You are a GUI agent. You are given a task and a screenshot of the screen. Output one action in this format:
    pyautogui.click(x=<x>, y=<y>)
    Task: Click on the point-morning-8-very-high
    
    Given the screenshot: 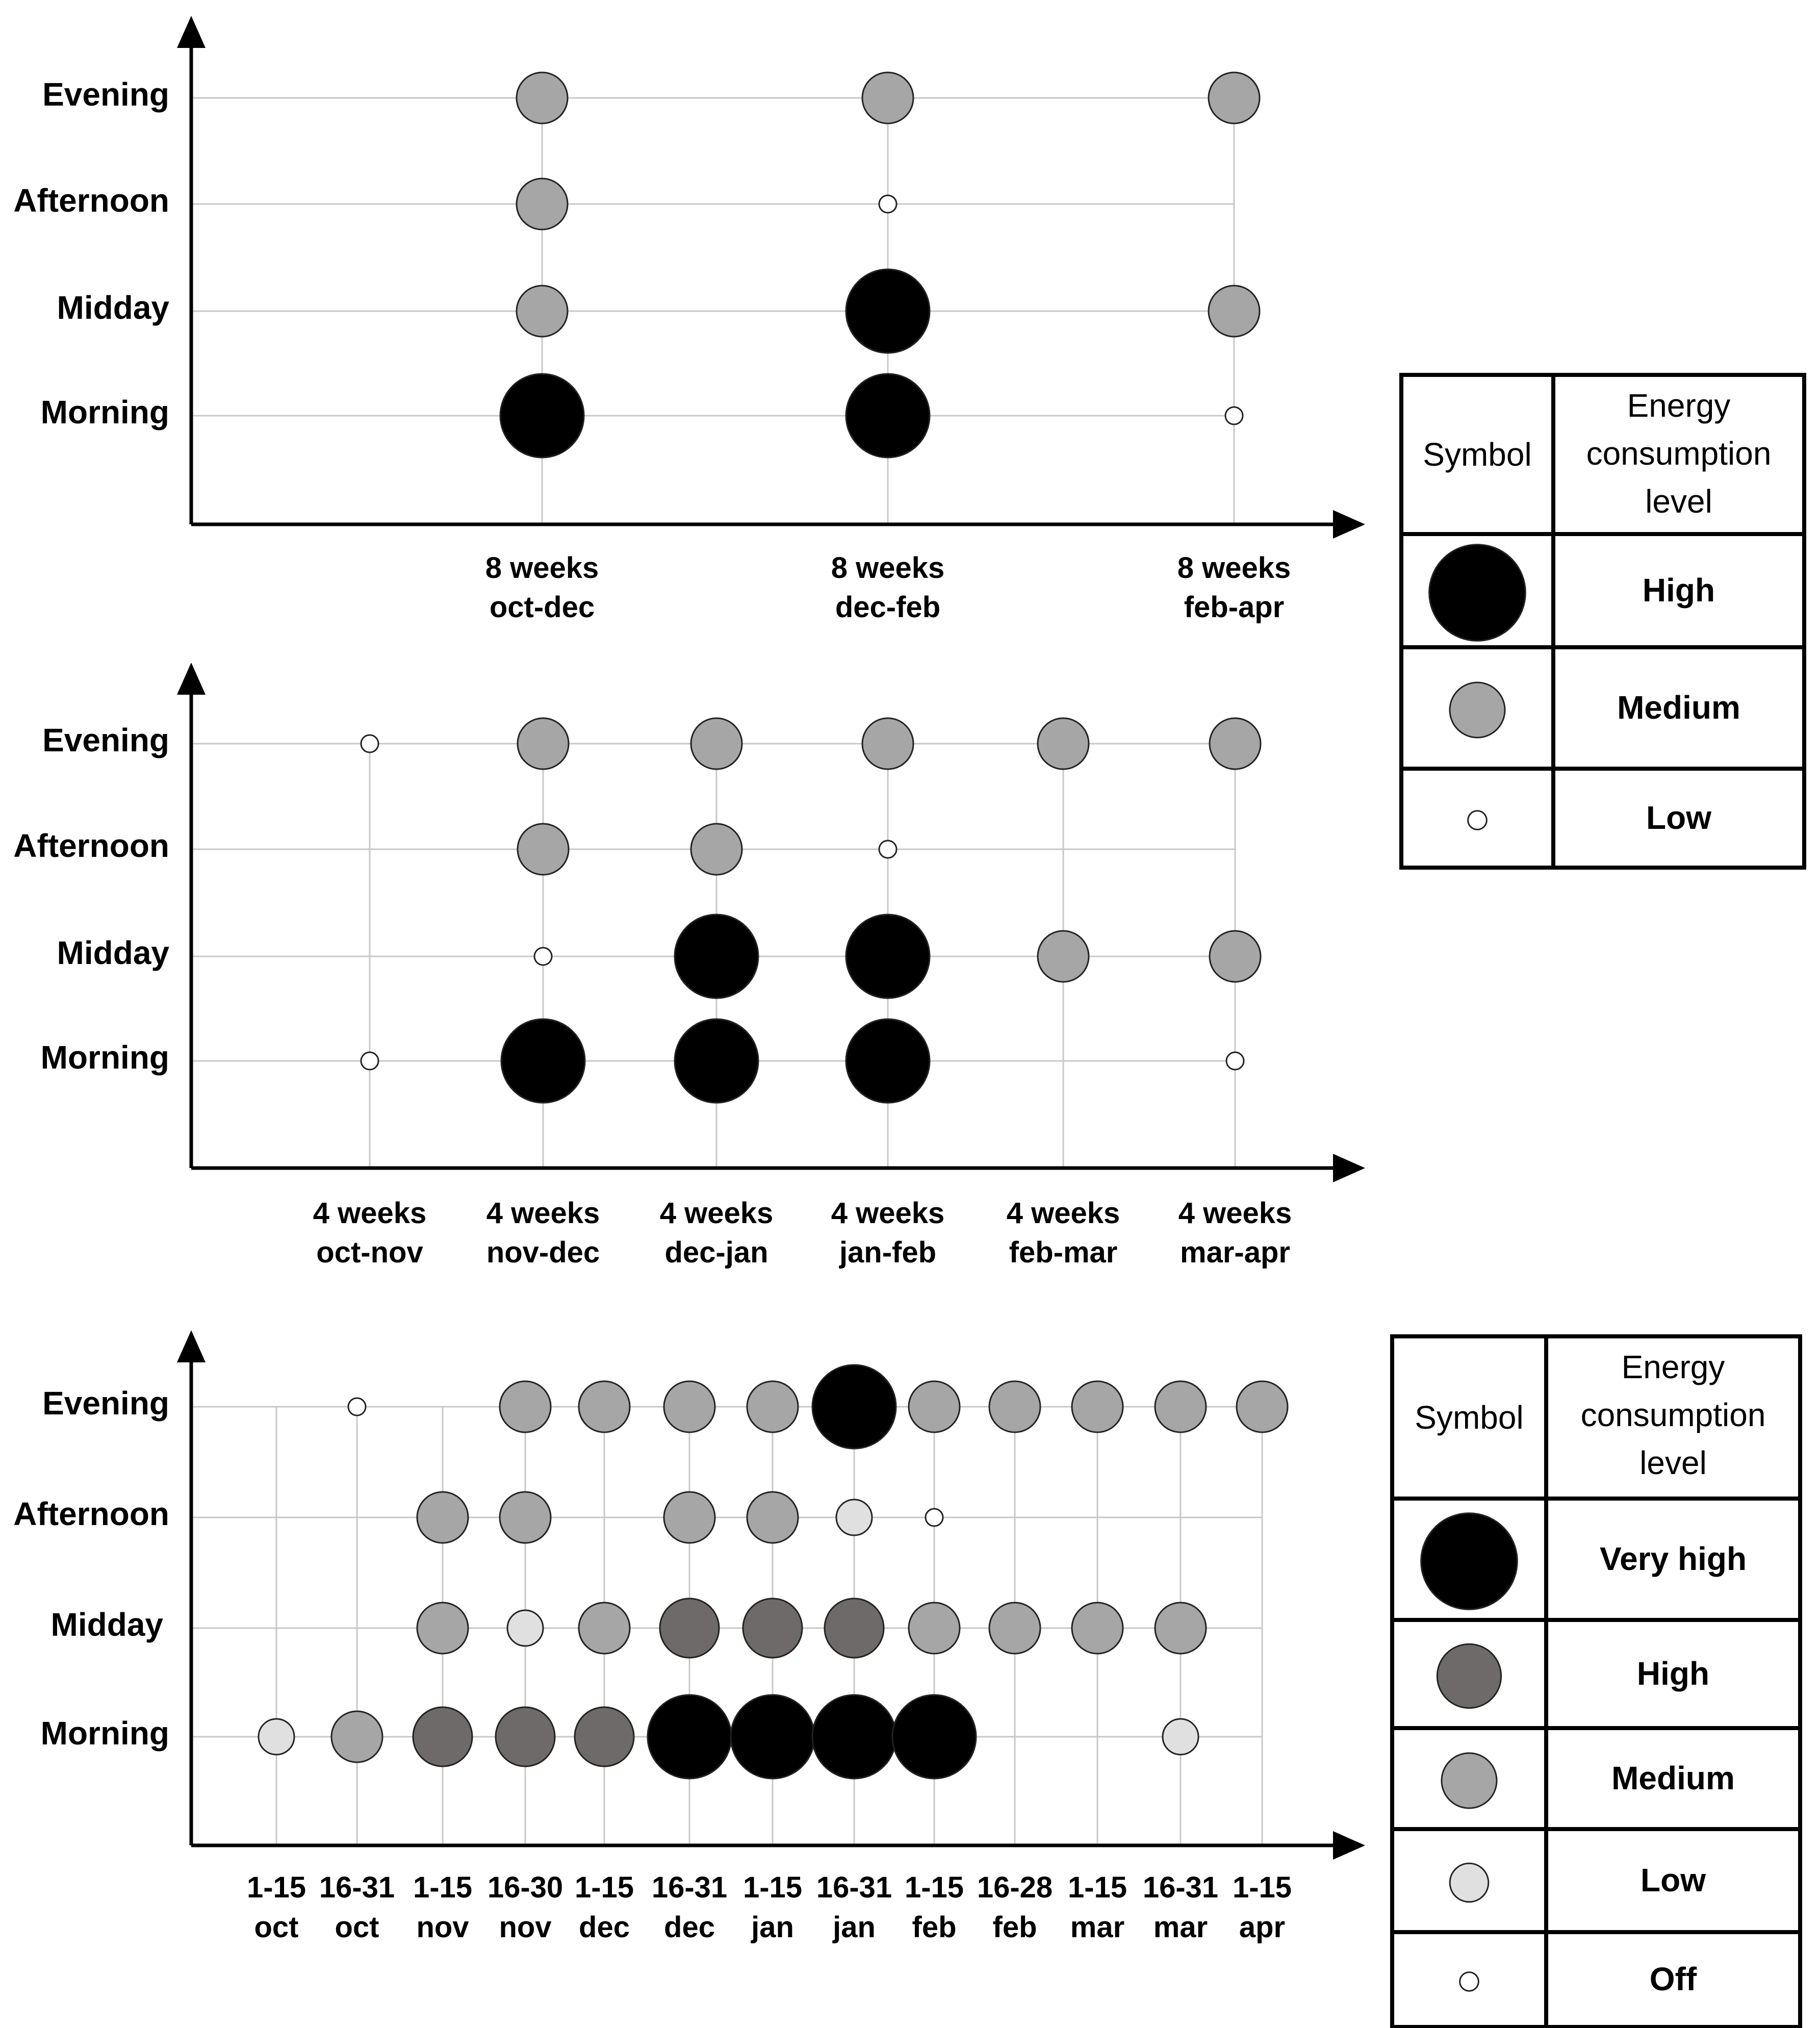 What is the action you would take?
    pyautogui.click(x=934, y=1737)
    